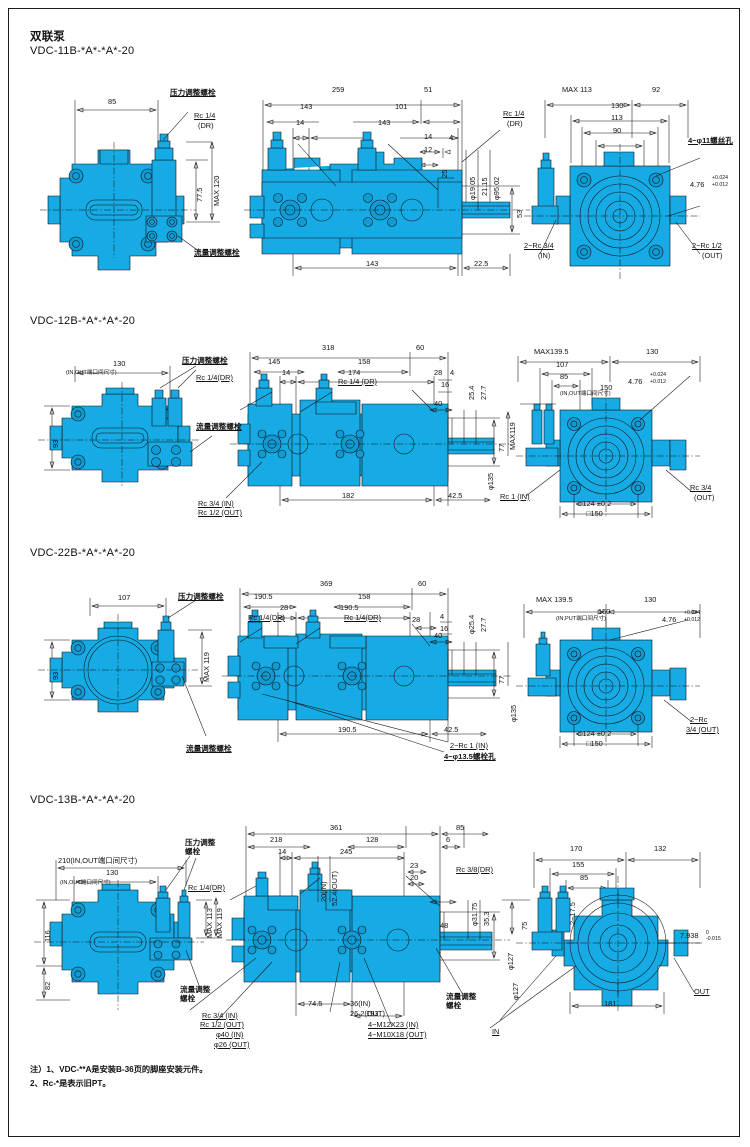 This screenshot has width=750, height=1147. What do you see at coordinates (112, 872) in the screenshot?
I see `dim4-130: 130` at bounding box center [112, 872].